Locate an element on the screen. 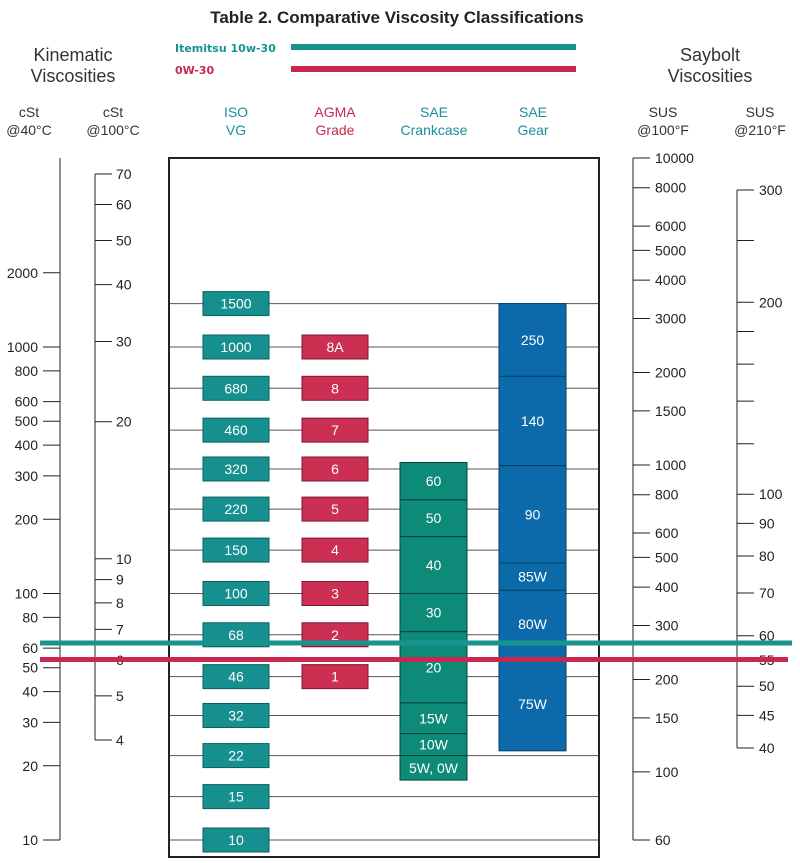 The height and width of the screenshot is (863, 800). agma-header-line-1: AGMA is located at coordinates (335, 112).